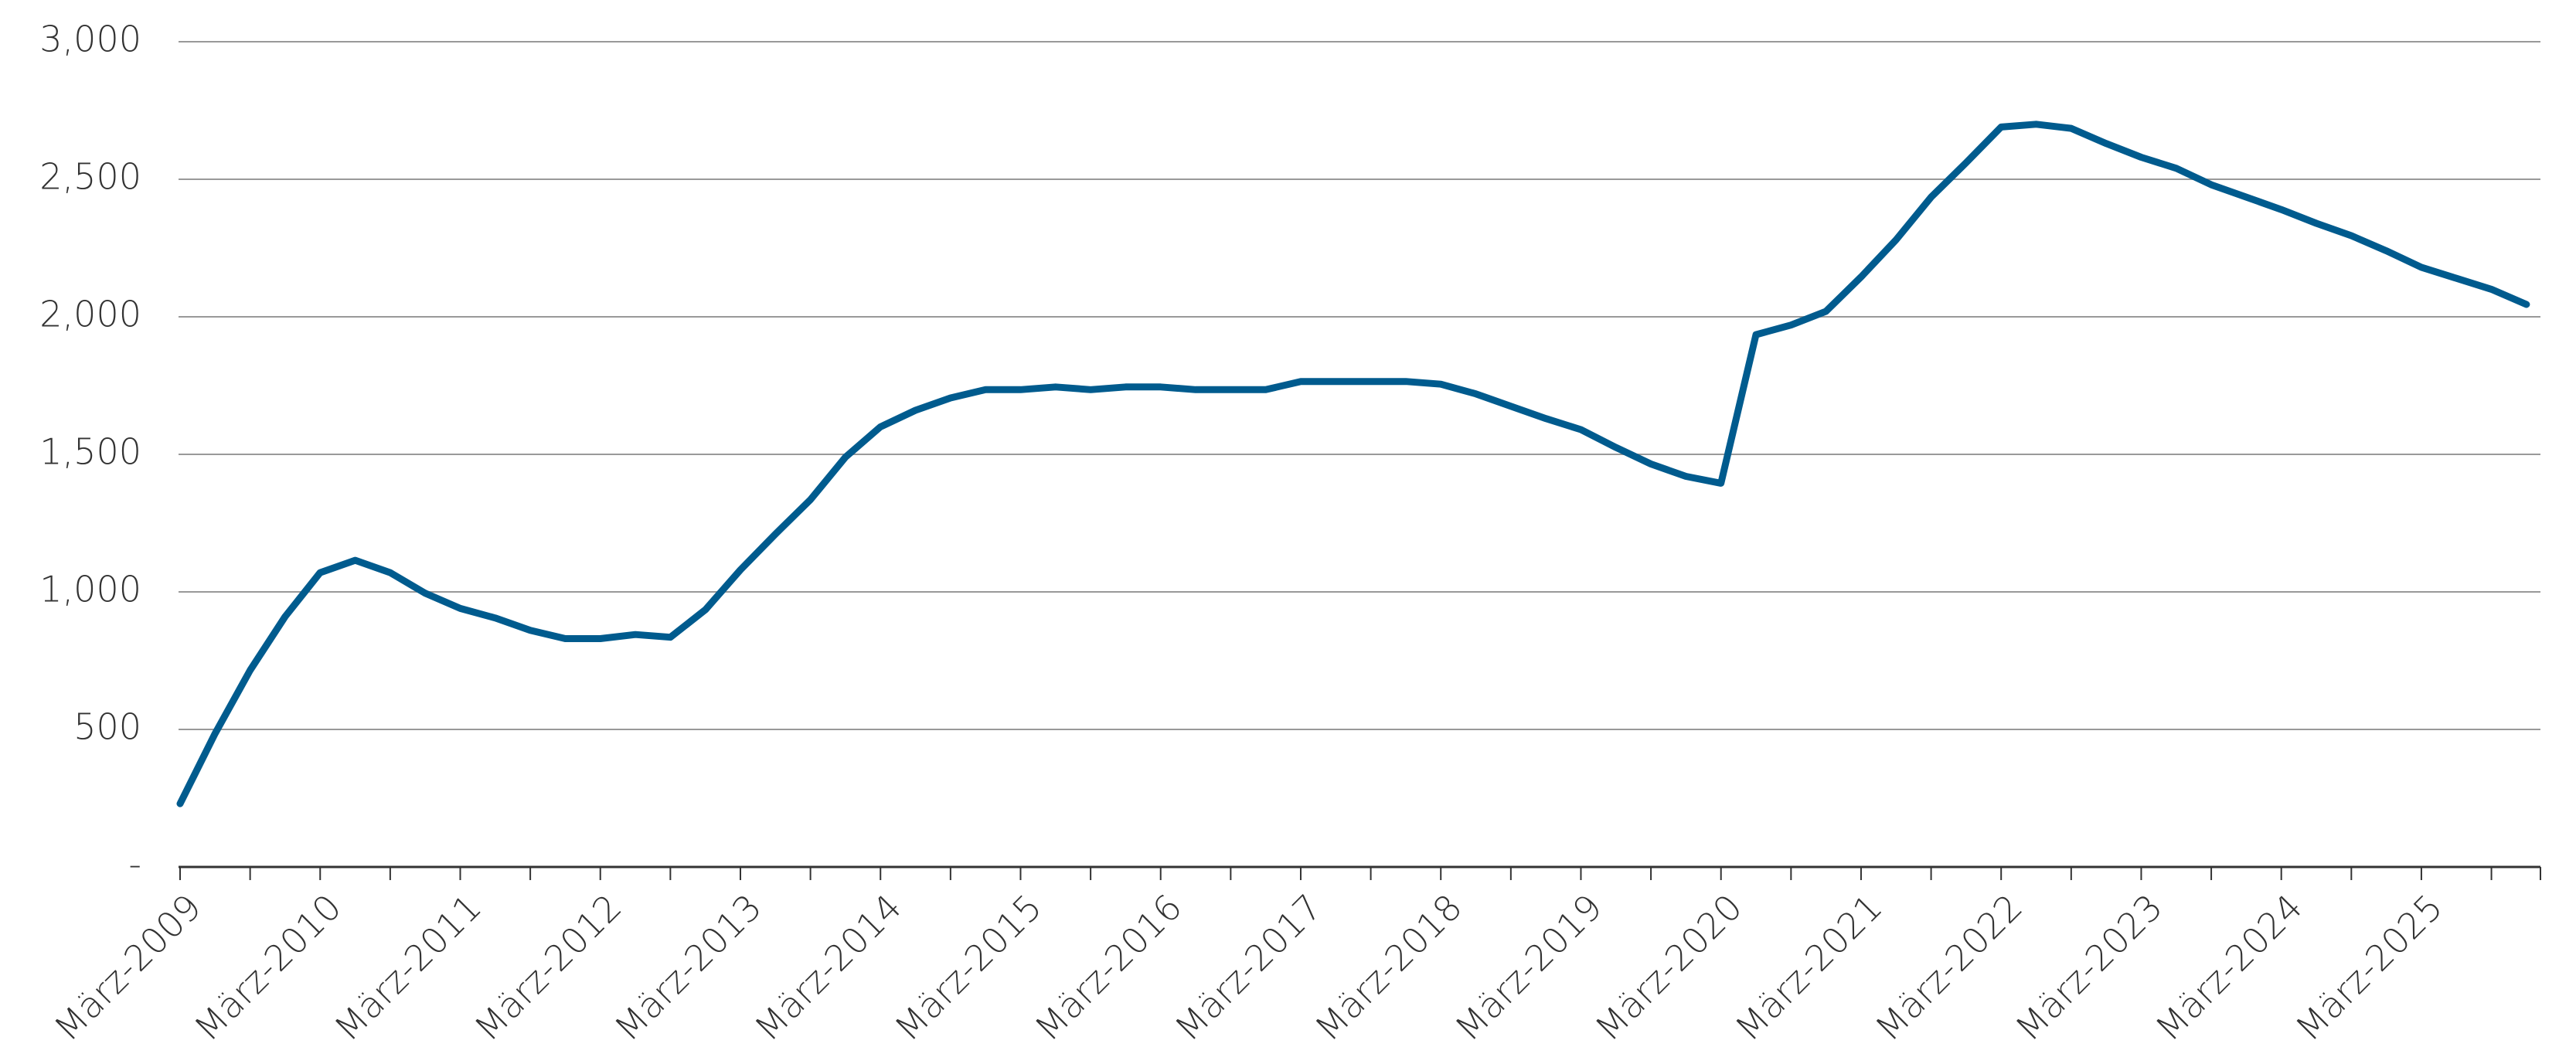  I want to click on x-tick-label: März-2018, so click(1388, 967).